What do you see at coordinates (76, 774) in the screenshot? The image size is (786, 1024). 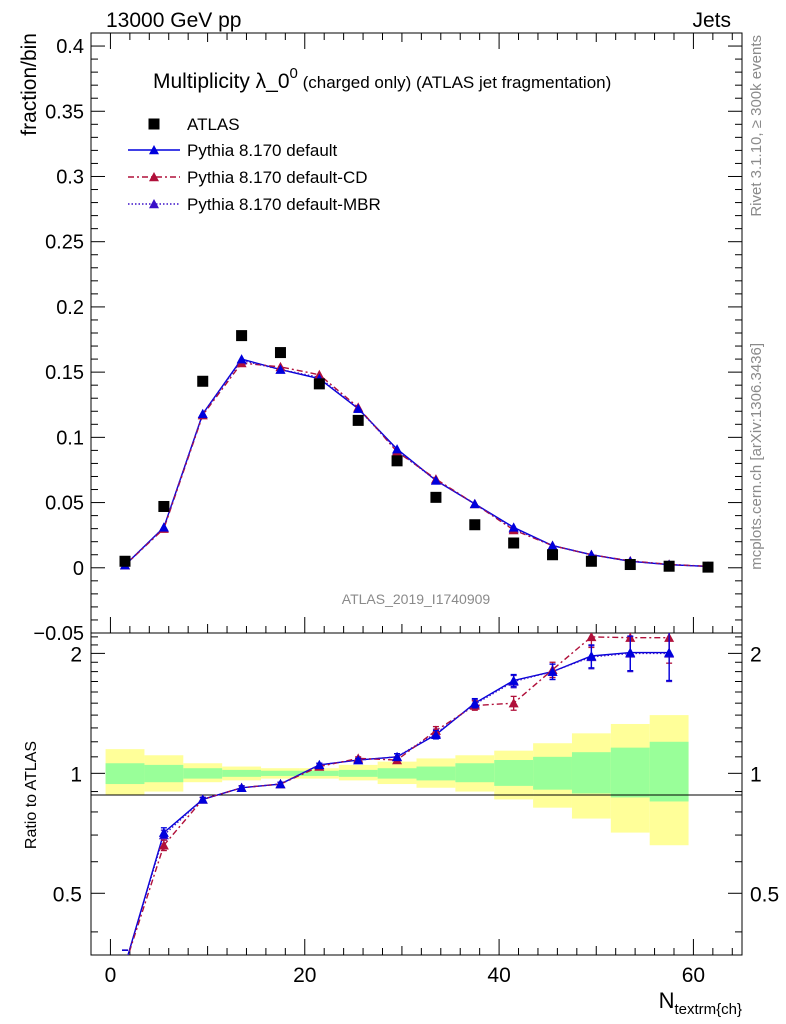 I see `ratio-ytick-label: 1` at bounding box center [76, 774].